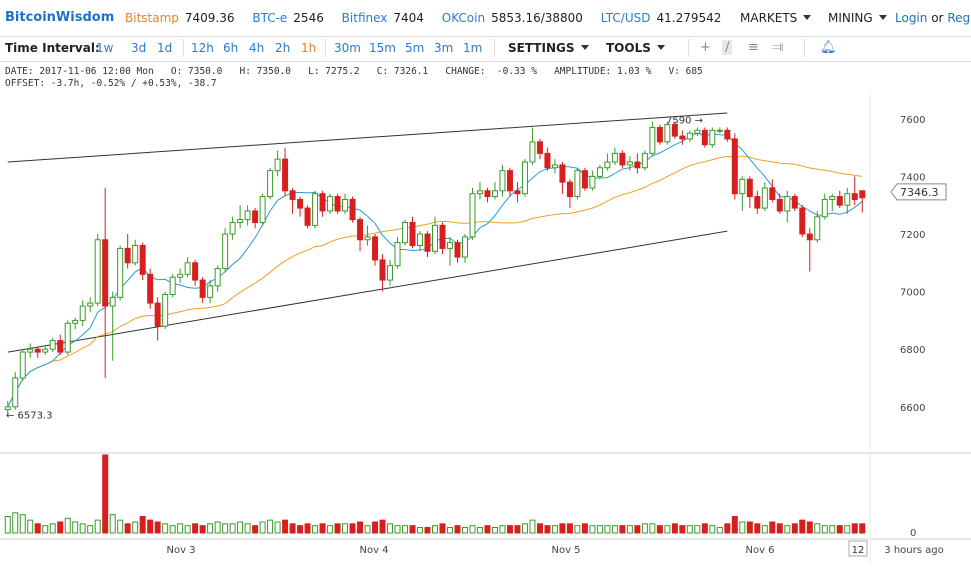 This screenshot has width=971, height=569. Describe the element at coordinates (231, 48) in the screenshot. I see `interval-6h: 6h` at that location.